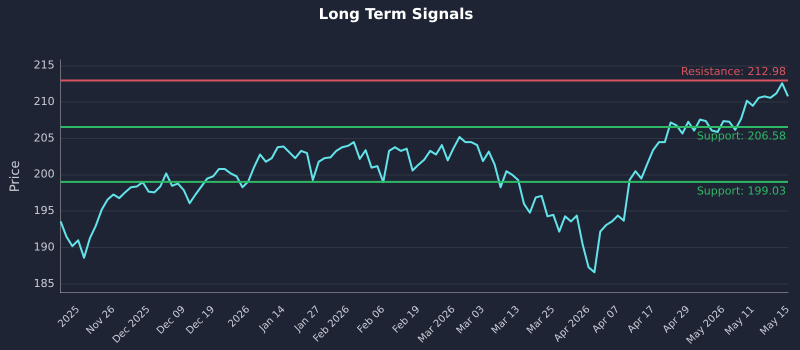  I want to click on ref-line-label: Support: 199.03, so click(741, 191).